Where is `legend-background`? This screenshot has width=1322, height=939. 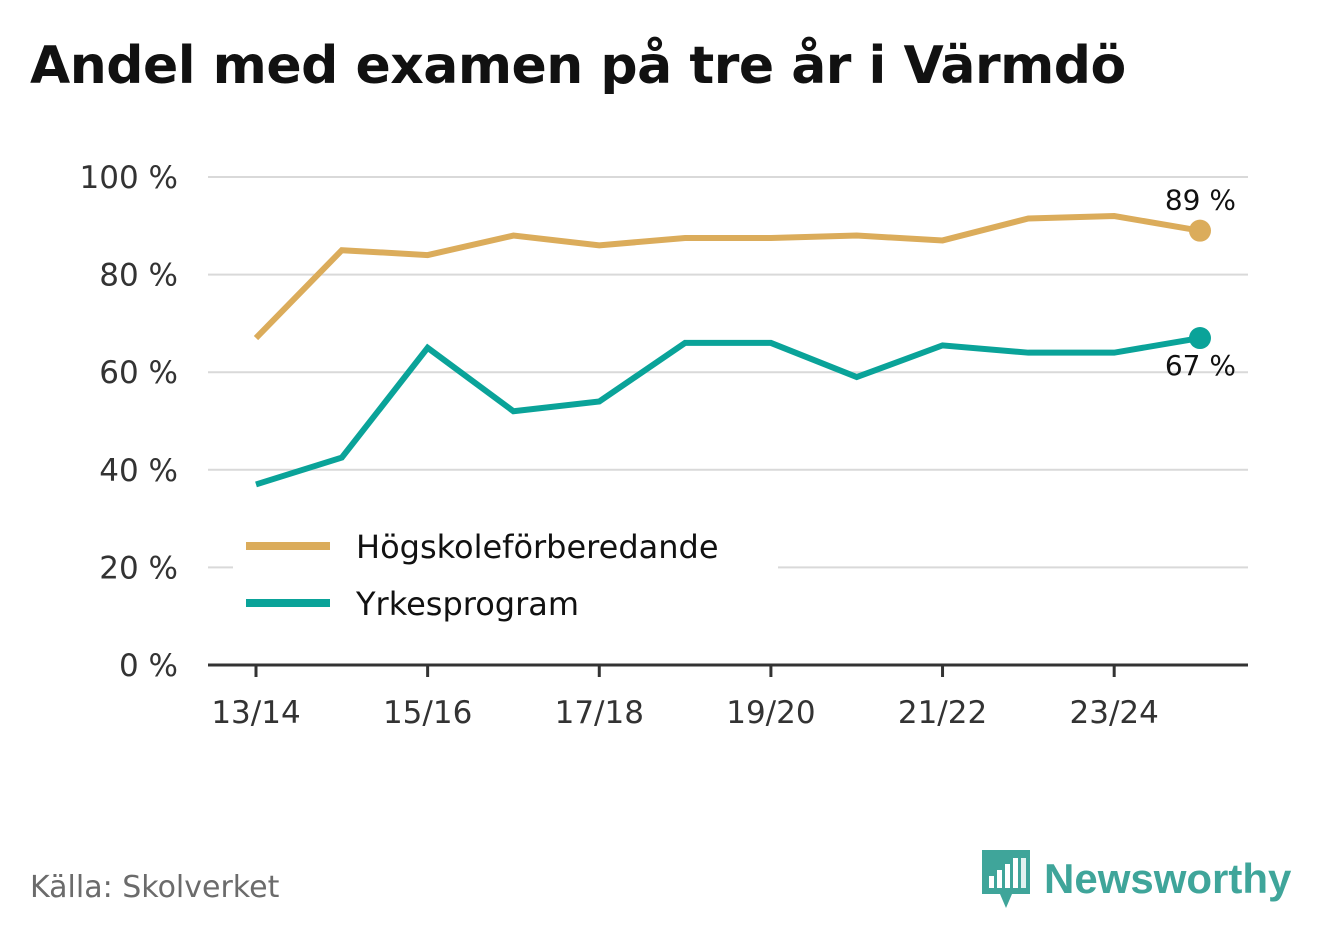
legend-background is located at coordinates (505, 576).